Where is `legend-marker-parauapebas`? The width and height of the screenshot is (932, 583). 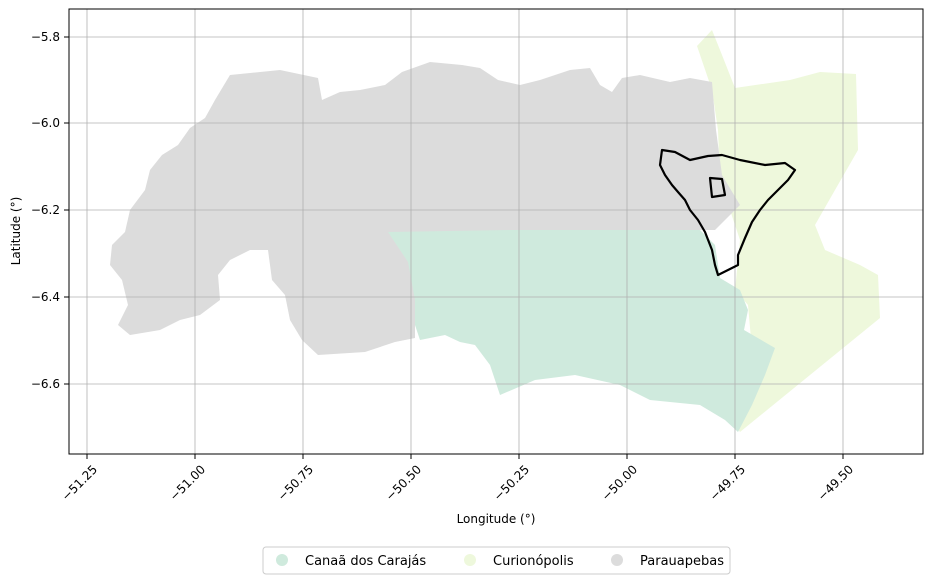 legend-marker-parauapebas is located at coordinates (617, 560).